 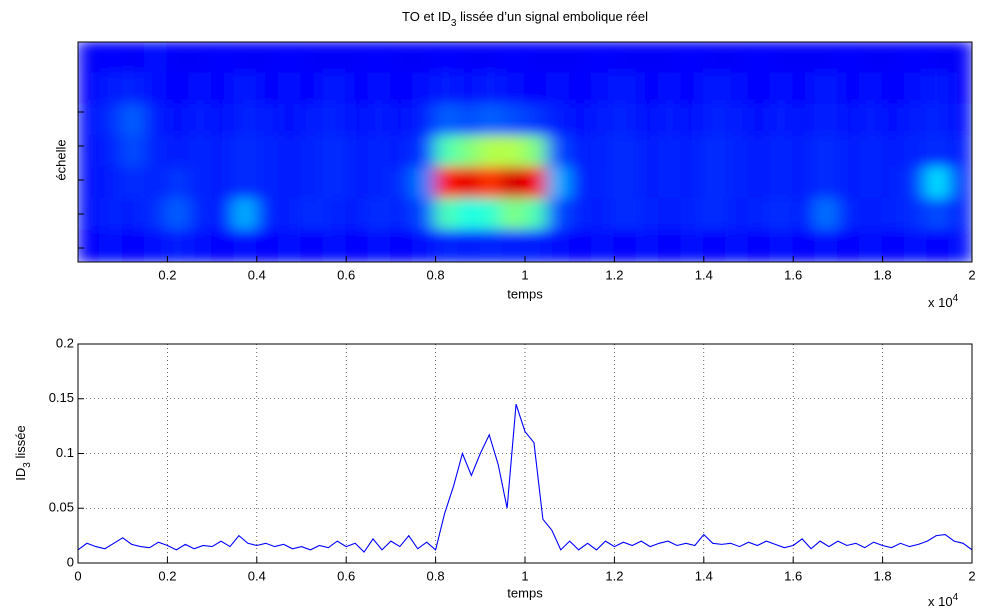 I want to click on exponent-power: 4, so click(x=956, y=298).